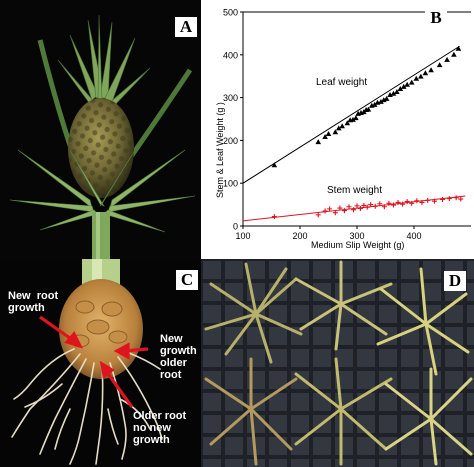 The width and height of the screenshot is (474, 467). What do you see at coordinates (351, 114) in the screenshot?
I see `trendline-leaf` at bounding box center [351, 114].